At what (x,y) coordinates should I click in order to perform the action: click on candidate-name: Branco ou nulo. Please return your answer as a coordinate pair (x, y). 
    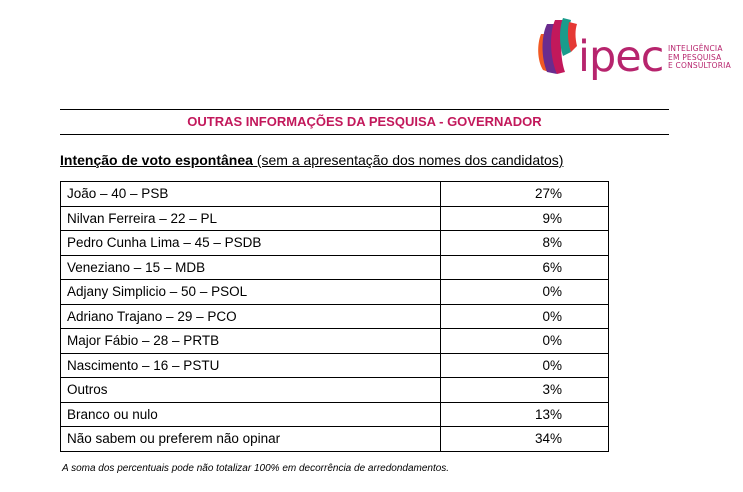
    Looking at the image, I should click on (250, 414).